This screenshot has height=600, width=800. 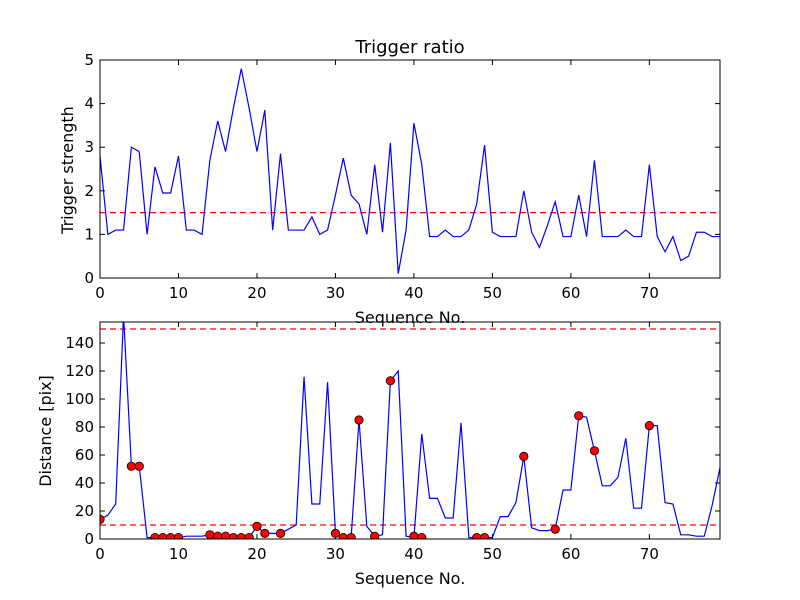 I want to click on y-tick-label: 100, so click(x=79, y=399).